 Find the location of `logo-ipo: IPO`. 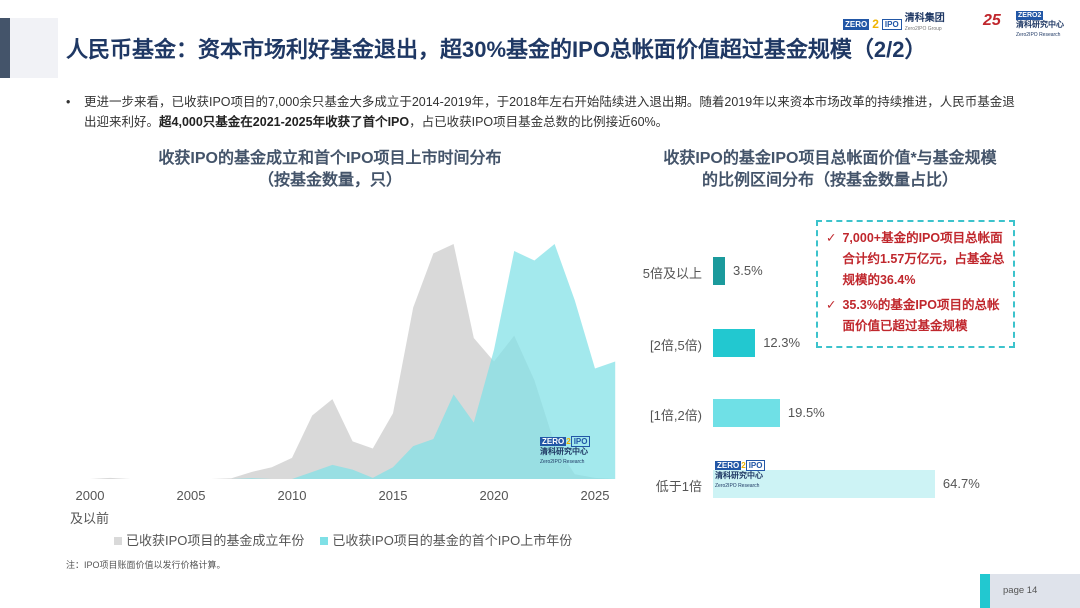

logo-ipo: IPO is located at coordinates (891, 24).